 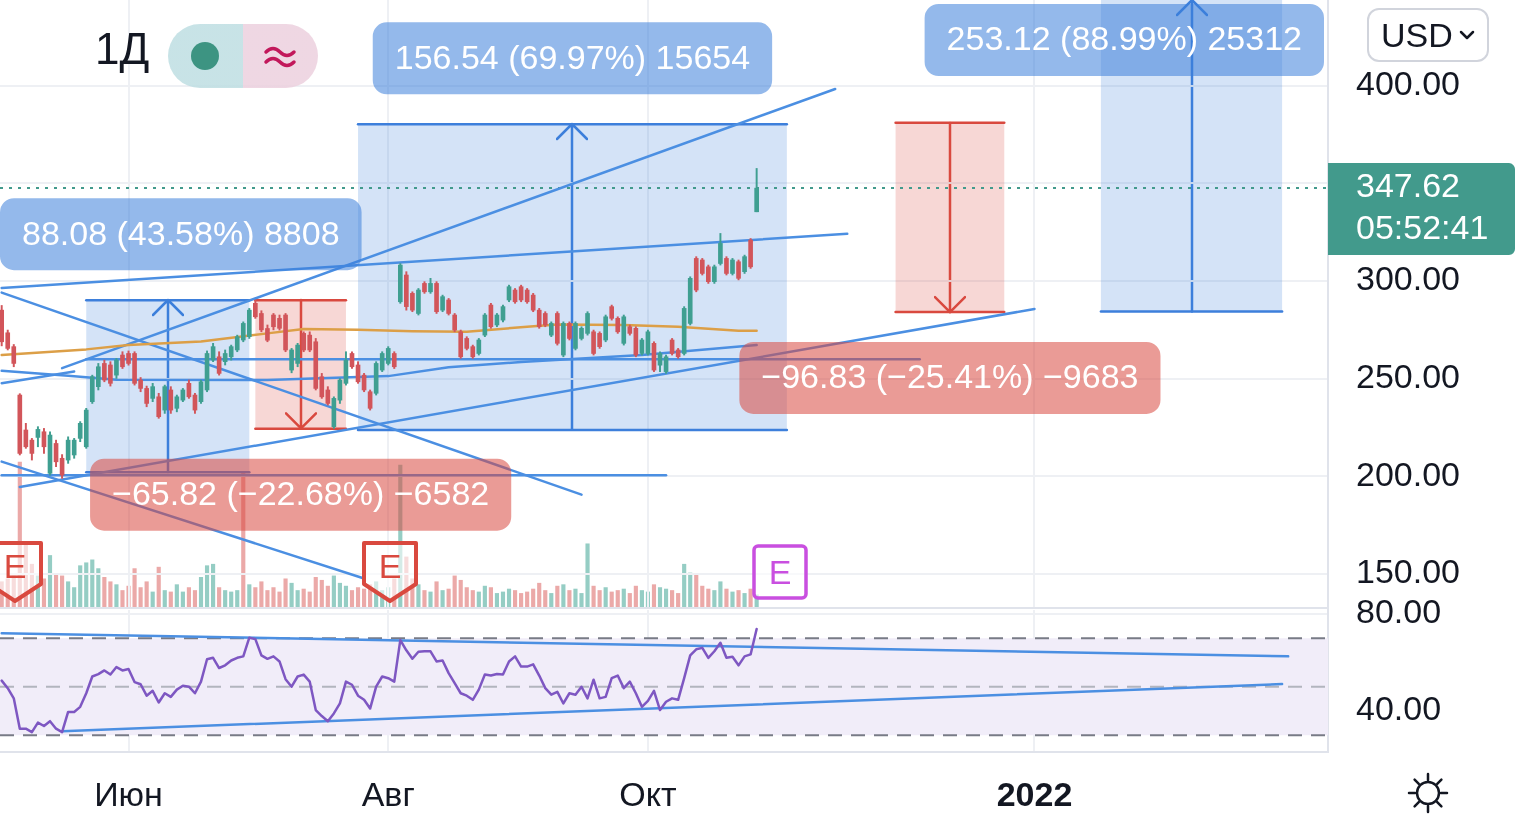 What do you see at coordinates (1408, 571) in the screenshot?
I see `y-tick-label: 150.00` at bounding box center [1408, 571].